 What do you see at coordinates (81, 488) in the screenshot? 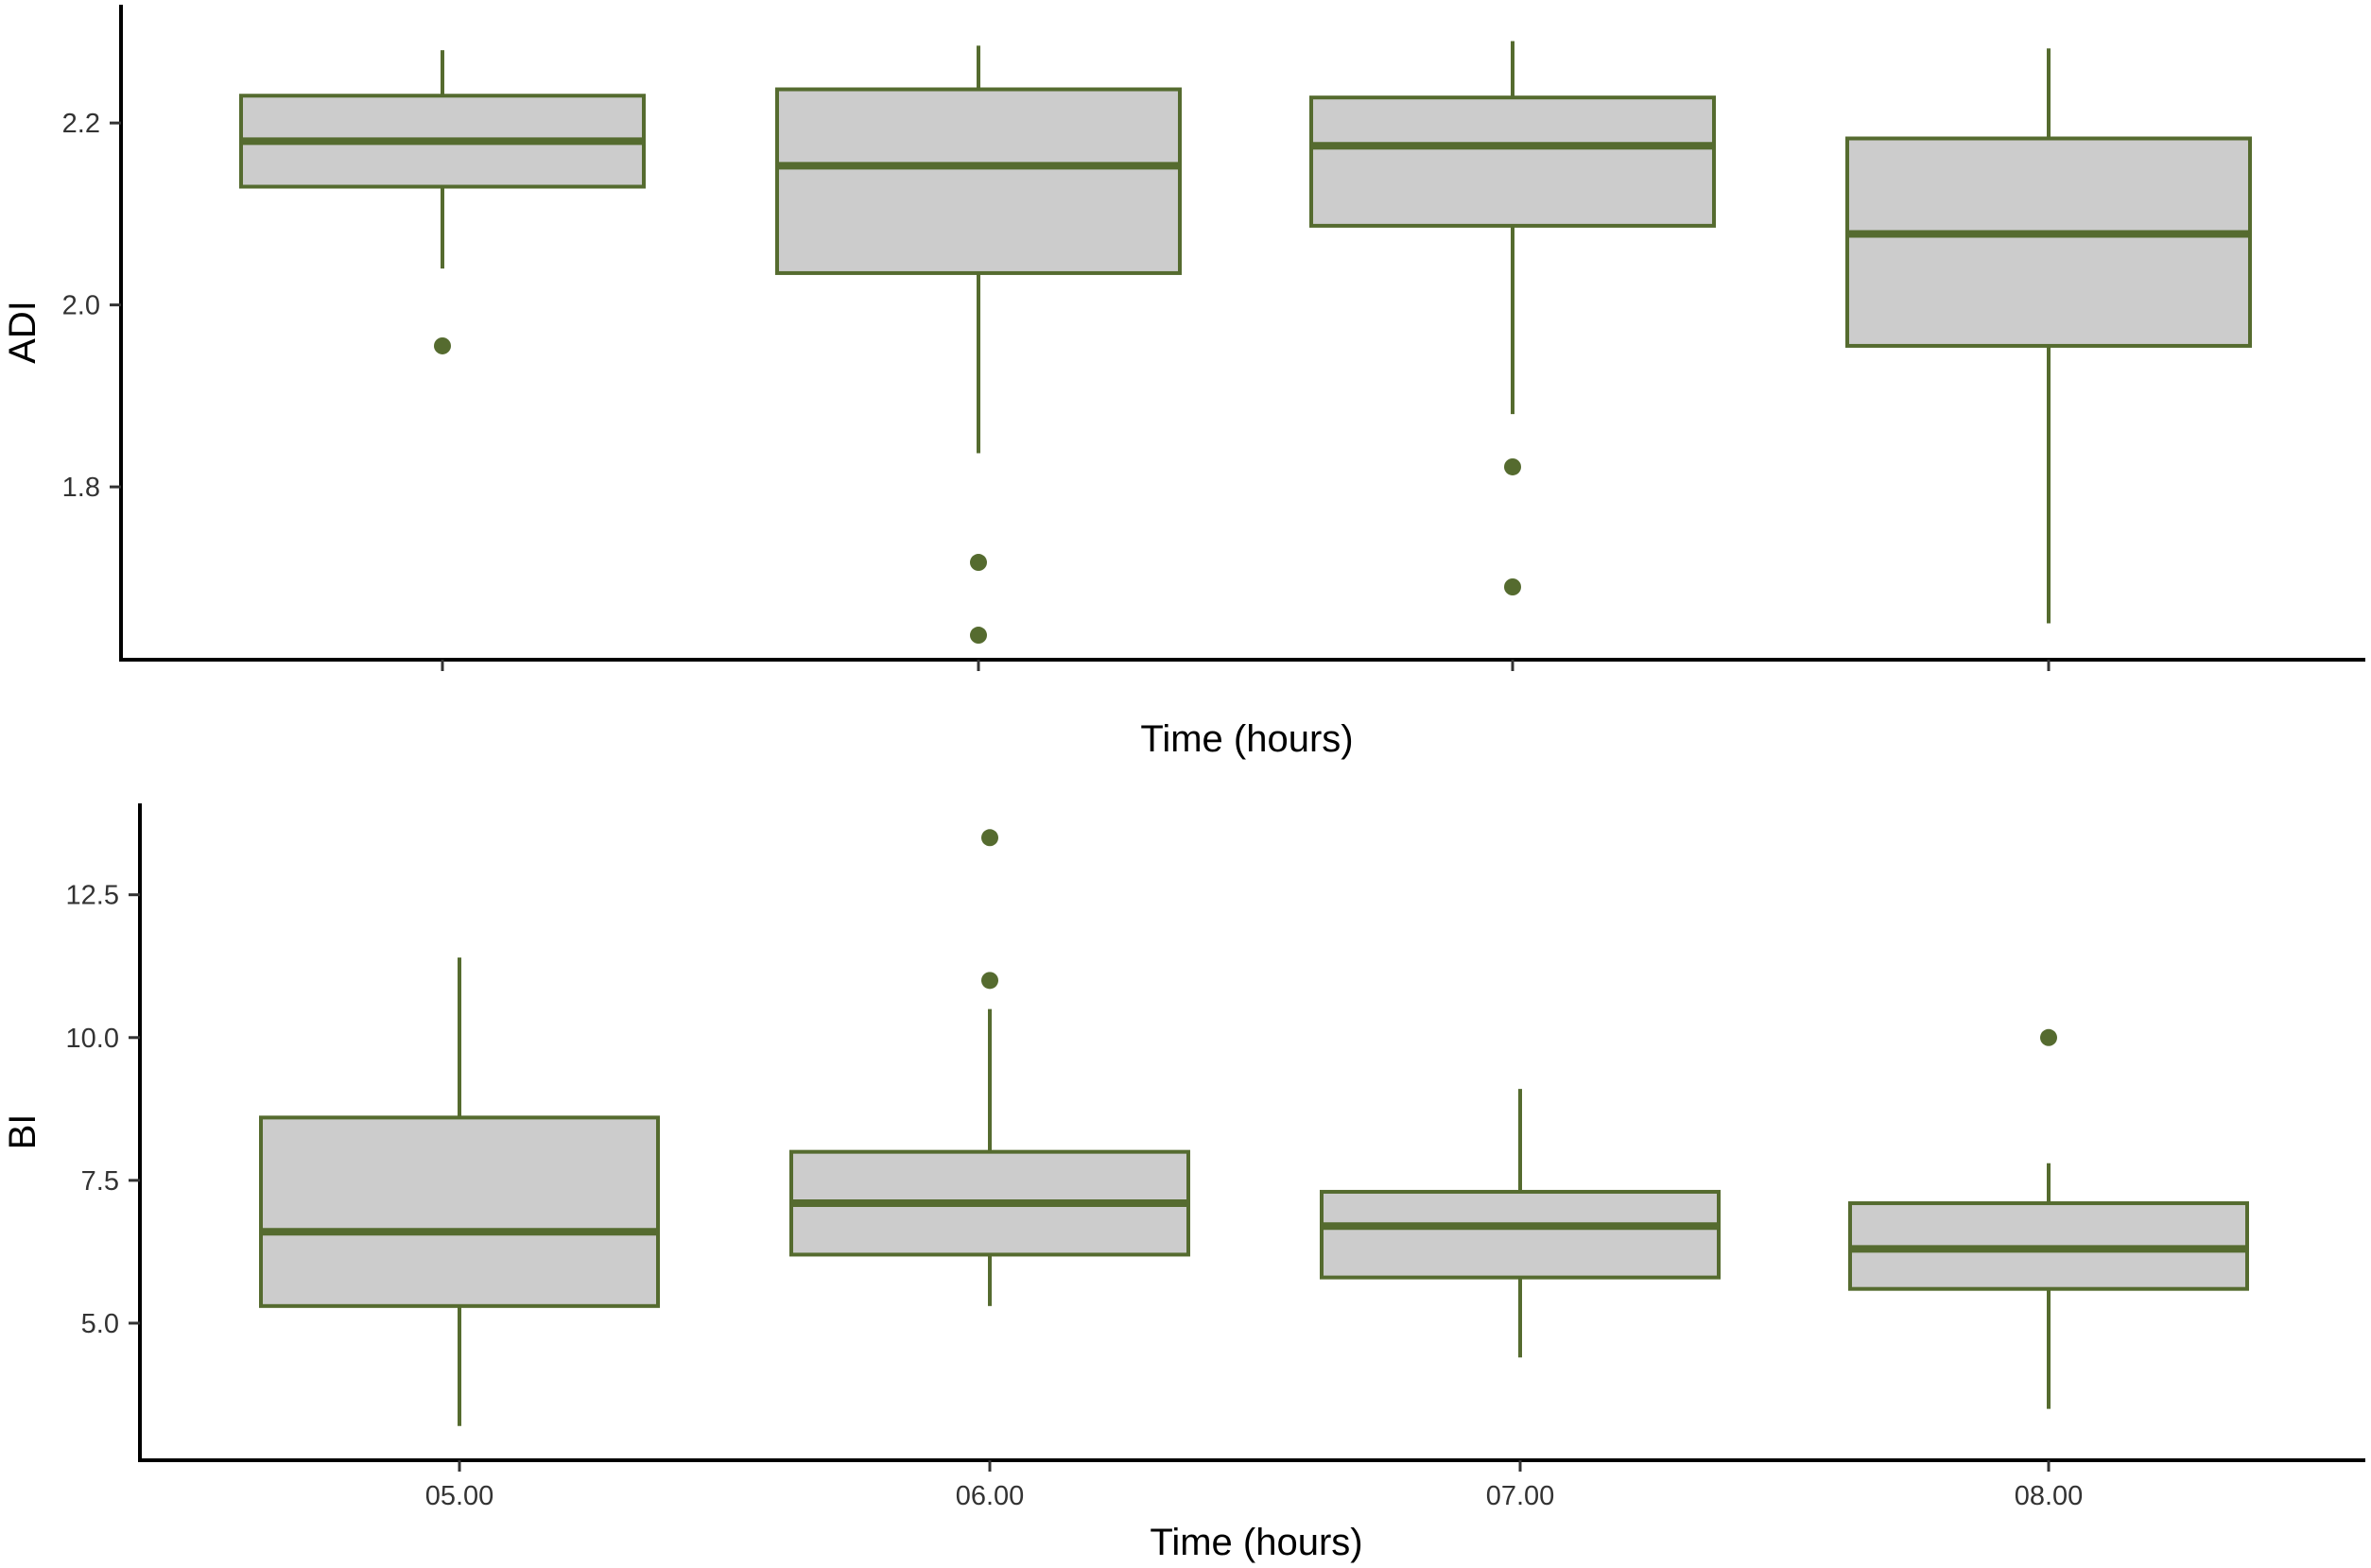
I see `y-tick-label: 1.8` at bounding box center [81, 488].